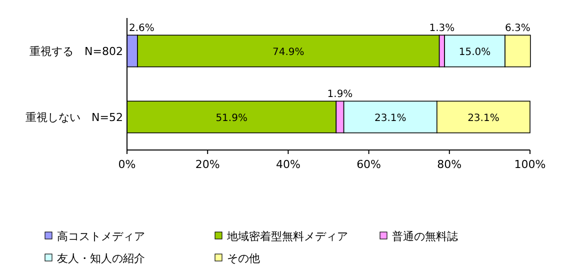  I want to click on data-label: 51.9%, so click(232, 118).